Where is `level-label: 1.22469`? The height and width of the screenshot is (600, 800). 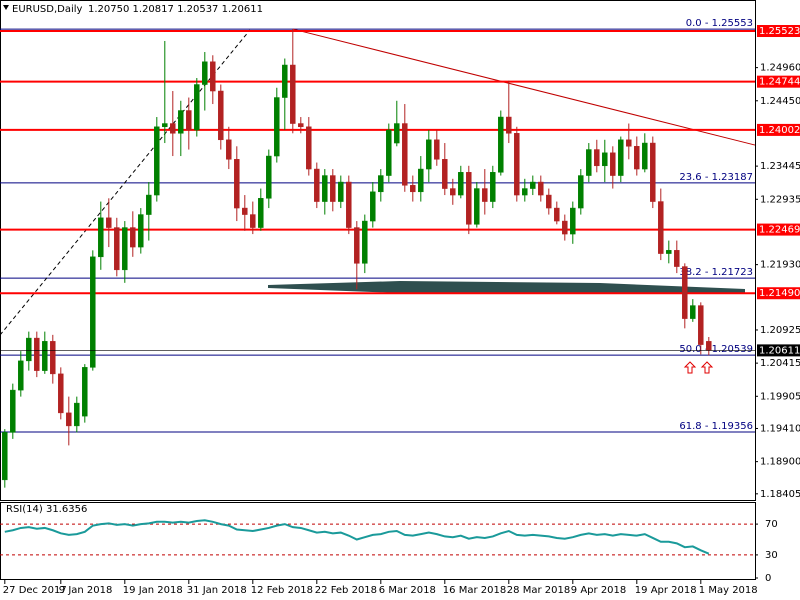
level-label: 1.22469 is located at coordinates (779, 230).